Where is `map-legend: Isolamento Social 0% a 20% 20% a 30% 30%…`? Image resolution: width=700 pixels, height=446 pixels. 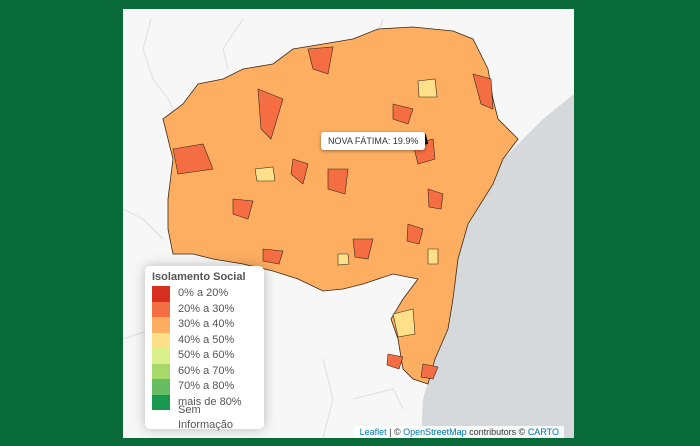
map-legend: Isolamento Social 0% a 20% 20% a 30% 30%… is located at coordinates (204, 348).